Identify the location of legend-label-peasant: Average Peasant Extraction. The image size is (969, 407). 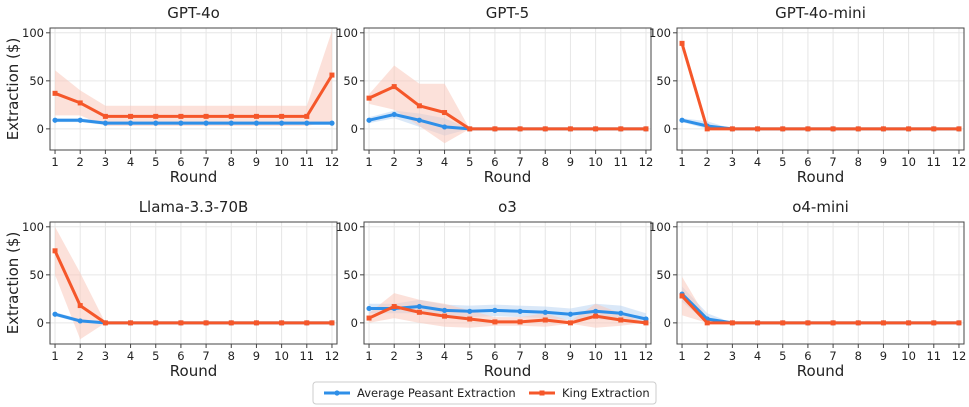
(436, 393).